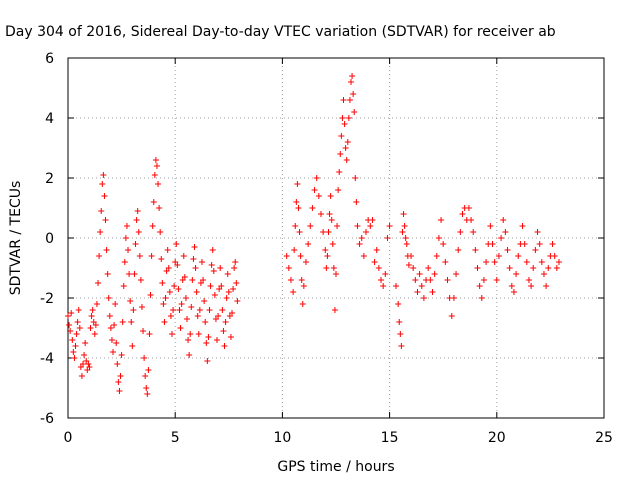 The width and height of the screenshot is (640, 480). I want to click on y-tick-label: 6, so click(49, 59).